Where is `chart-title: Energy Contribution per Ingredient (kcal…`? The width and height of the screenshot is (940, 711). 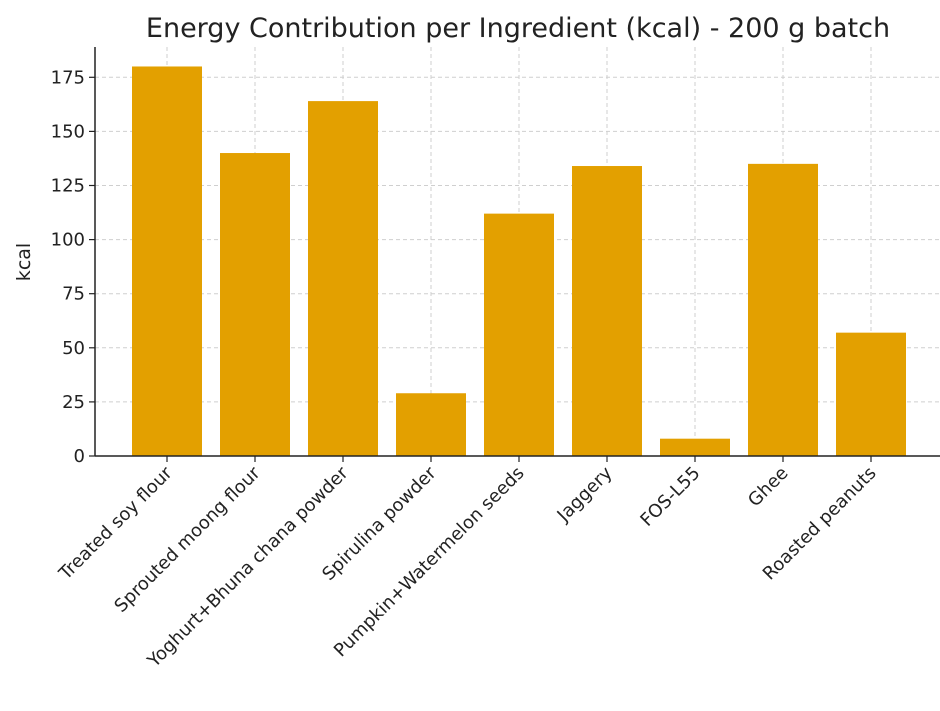 chart-title: Energy Contribution per Ingredient (kcal… is located at coordinates (518, 28).